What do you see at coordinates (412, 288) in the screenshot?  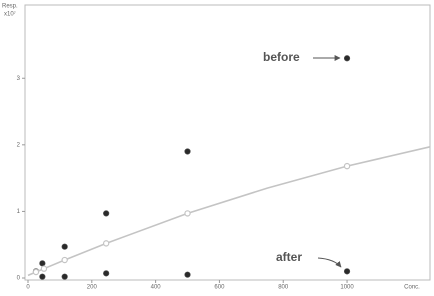 I see `x-axis-label: Conc.` at bounding box center [412, 288].